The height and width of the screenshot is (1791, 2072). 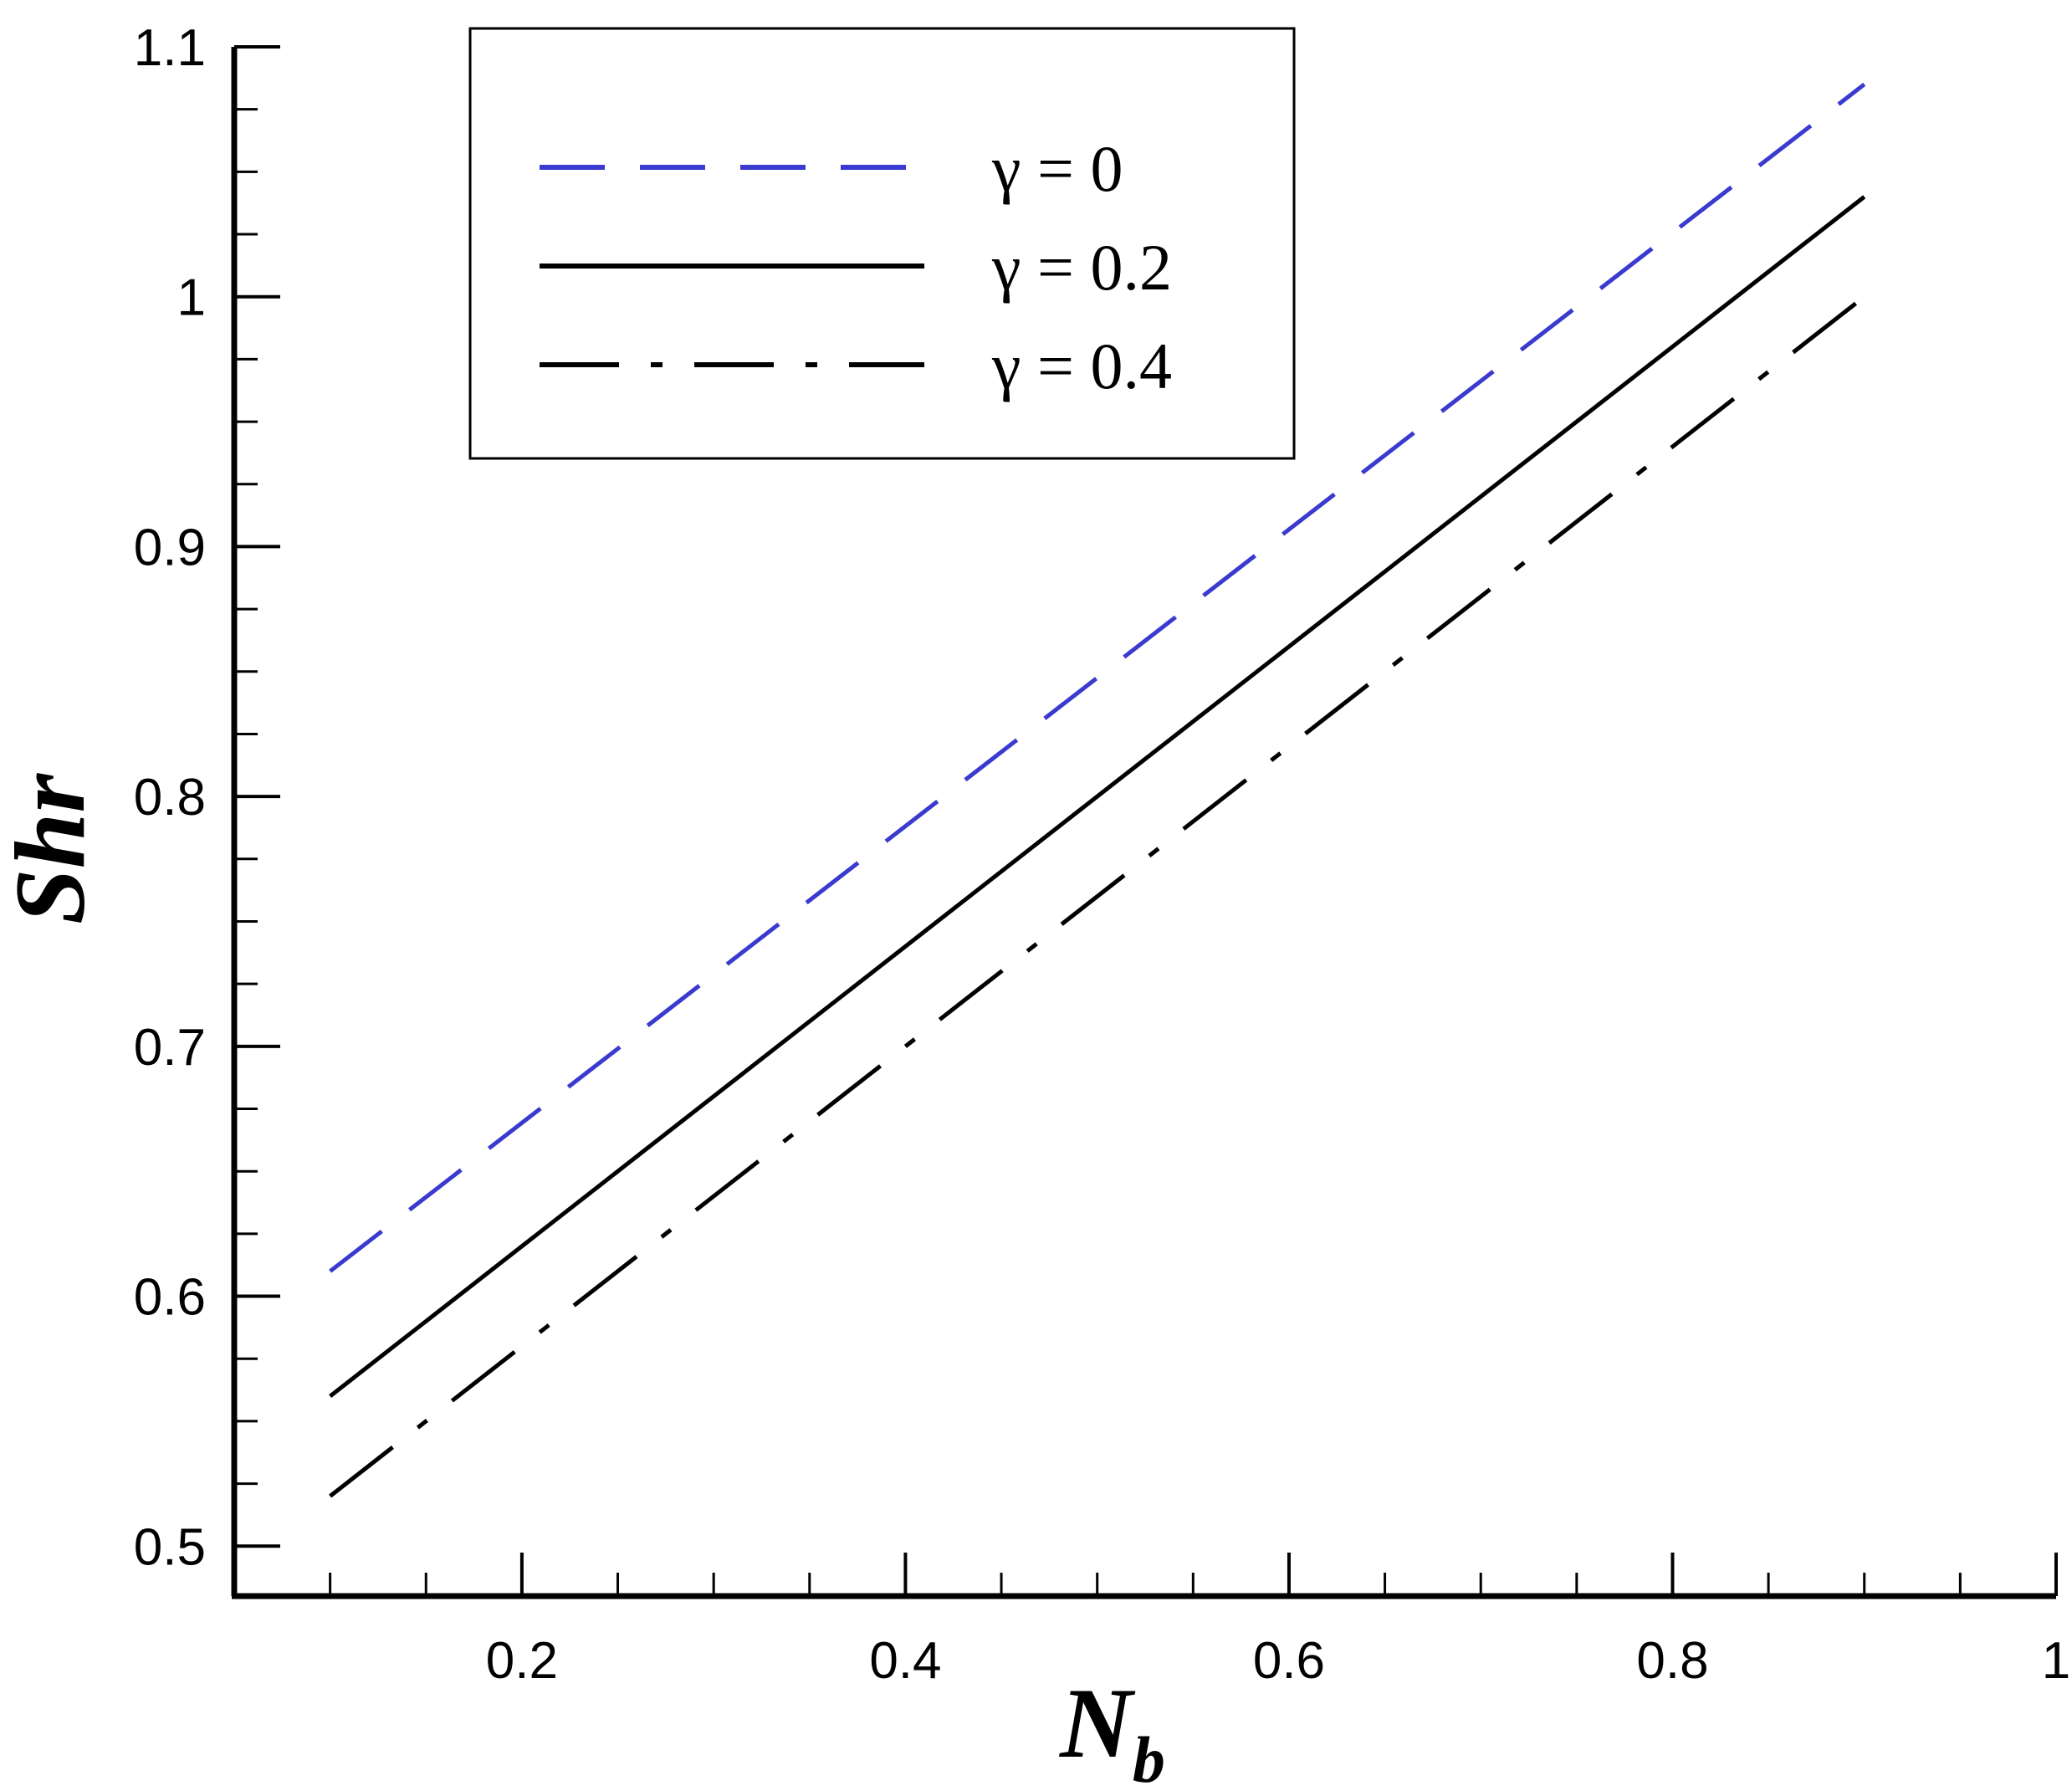 I want to click on y-axis-title: Shr, so click(x=52, y=848).